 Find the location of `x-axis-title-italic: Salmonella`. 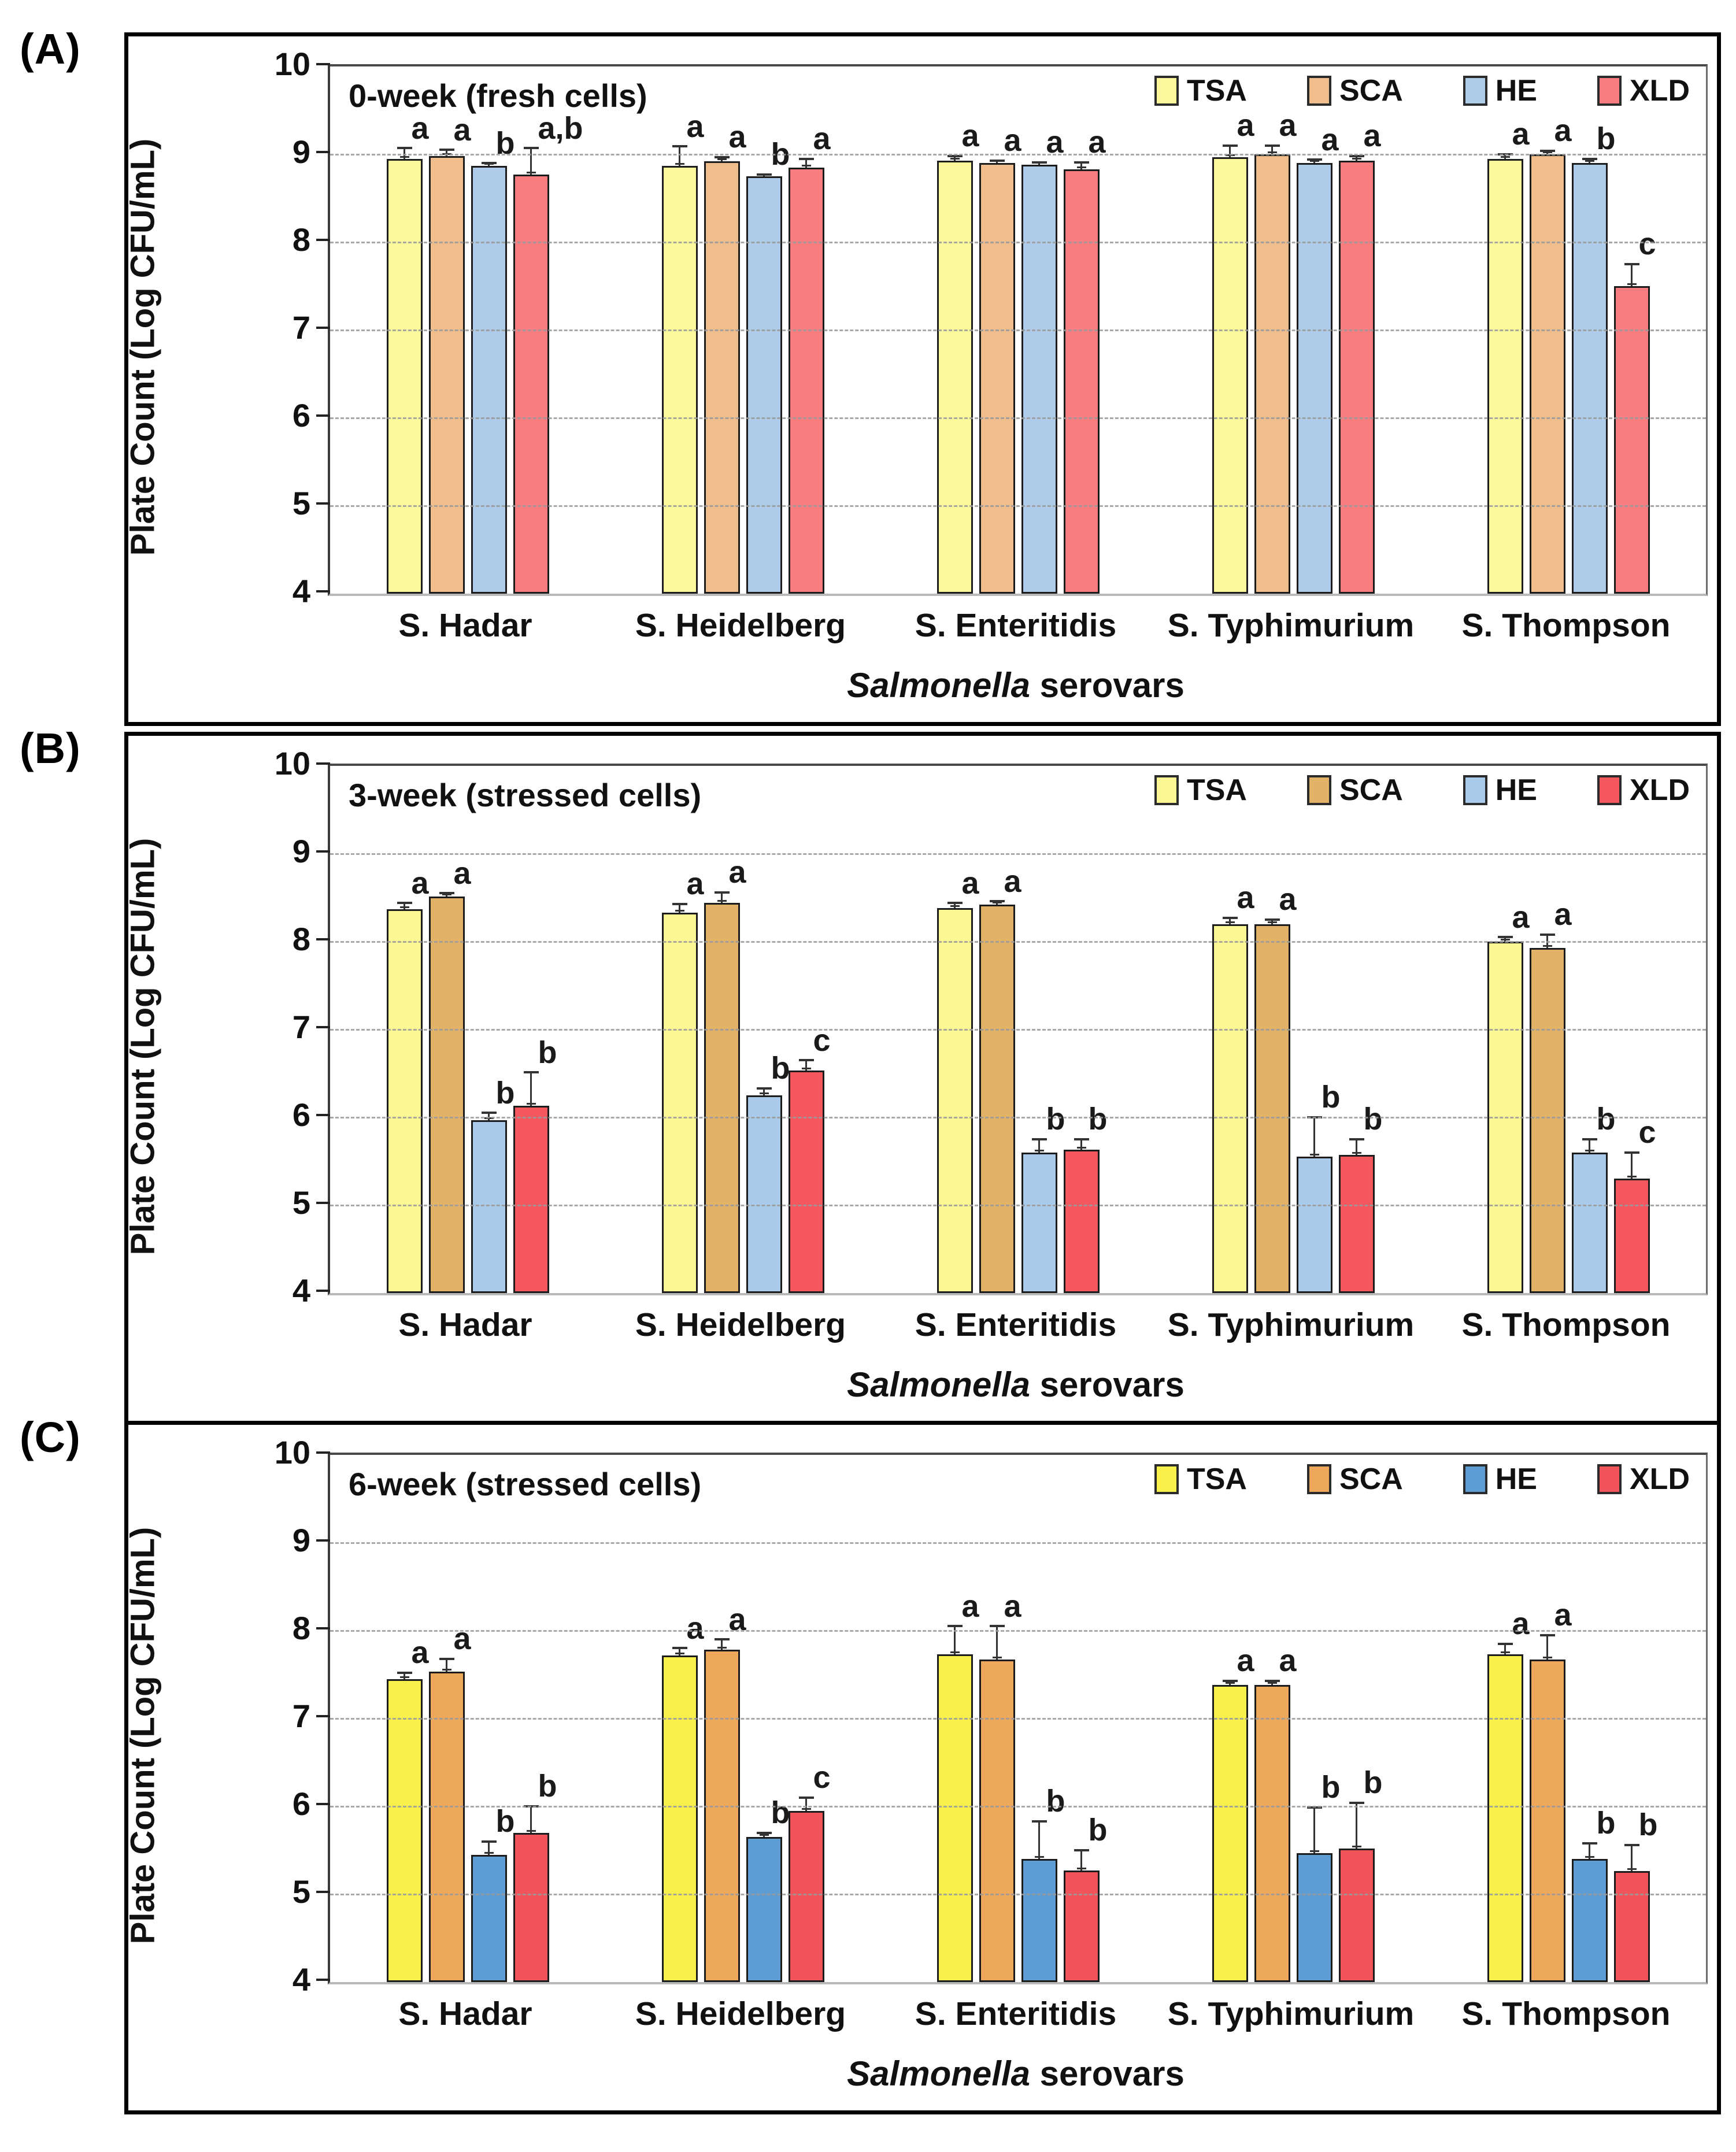

x-axis-title-italic: Salmonella is located at coordinates (938, 1384).